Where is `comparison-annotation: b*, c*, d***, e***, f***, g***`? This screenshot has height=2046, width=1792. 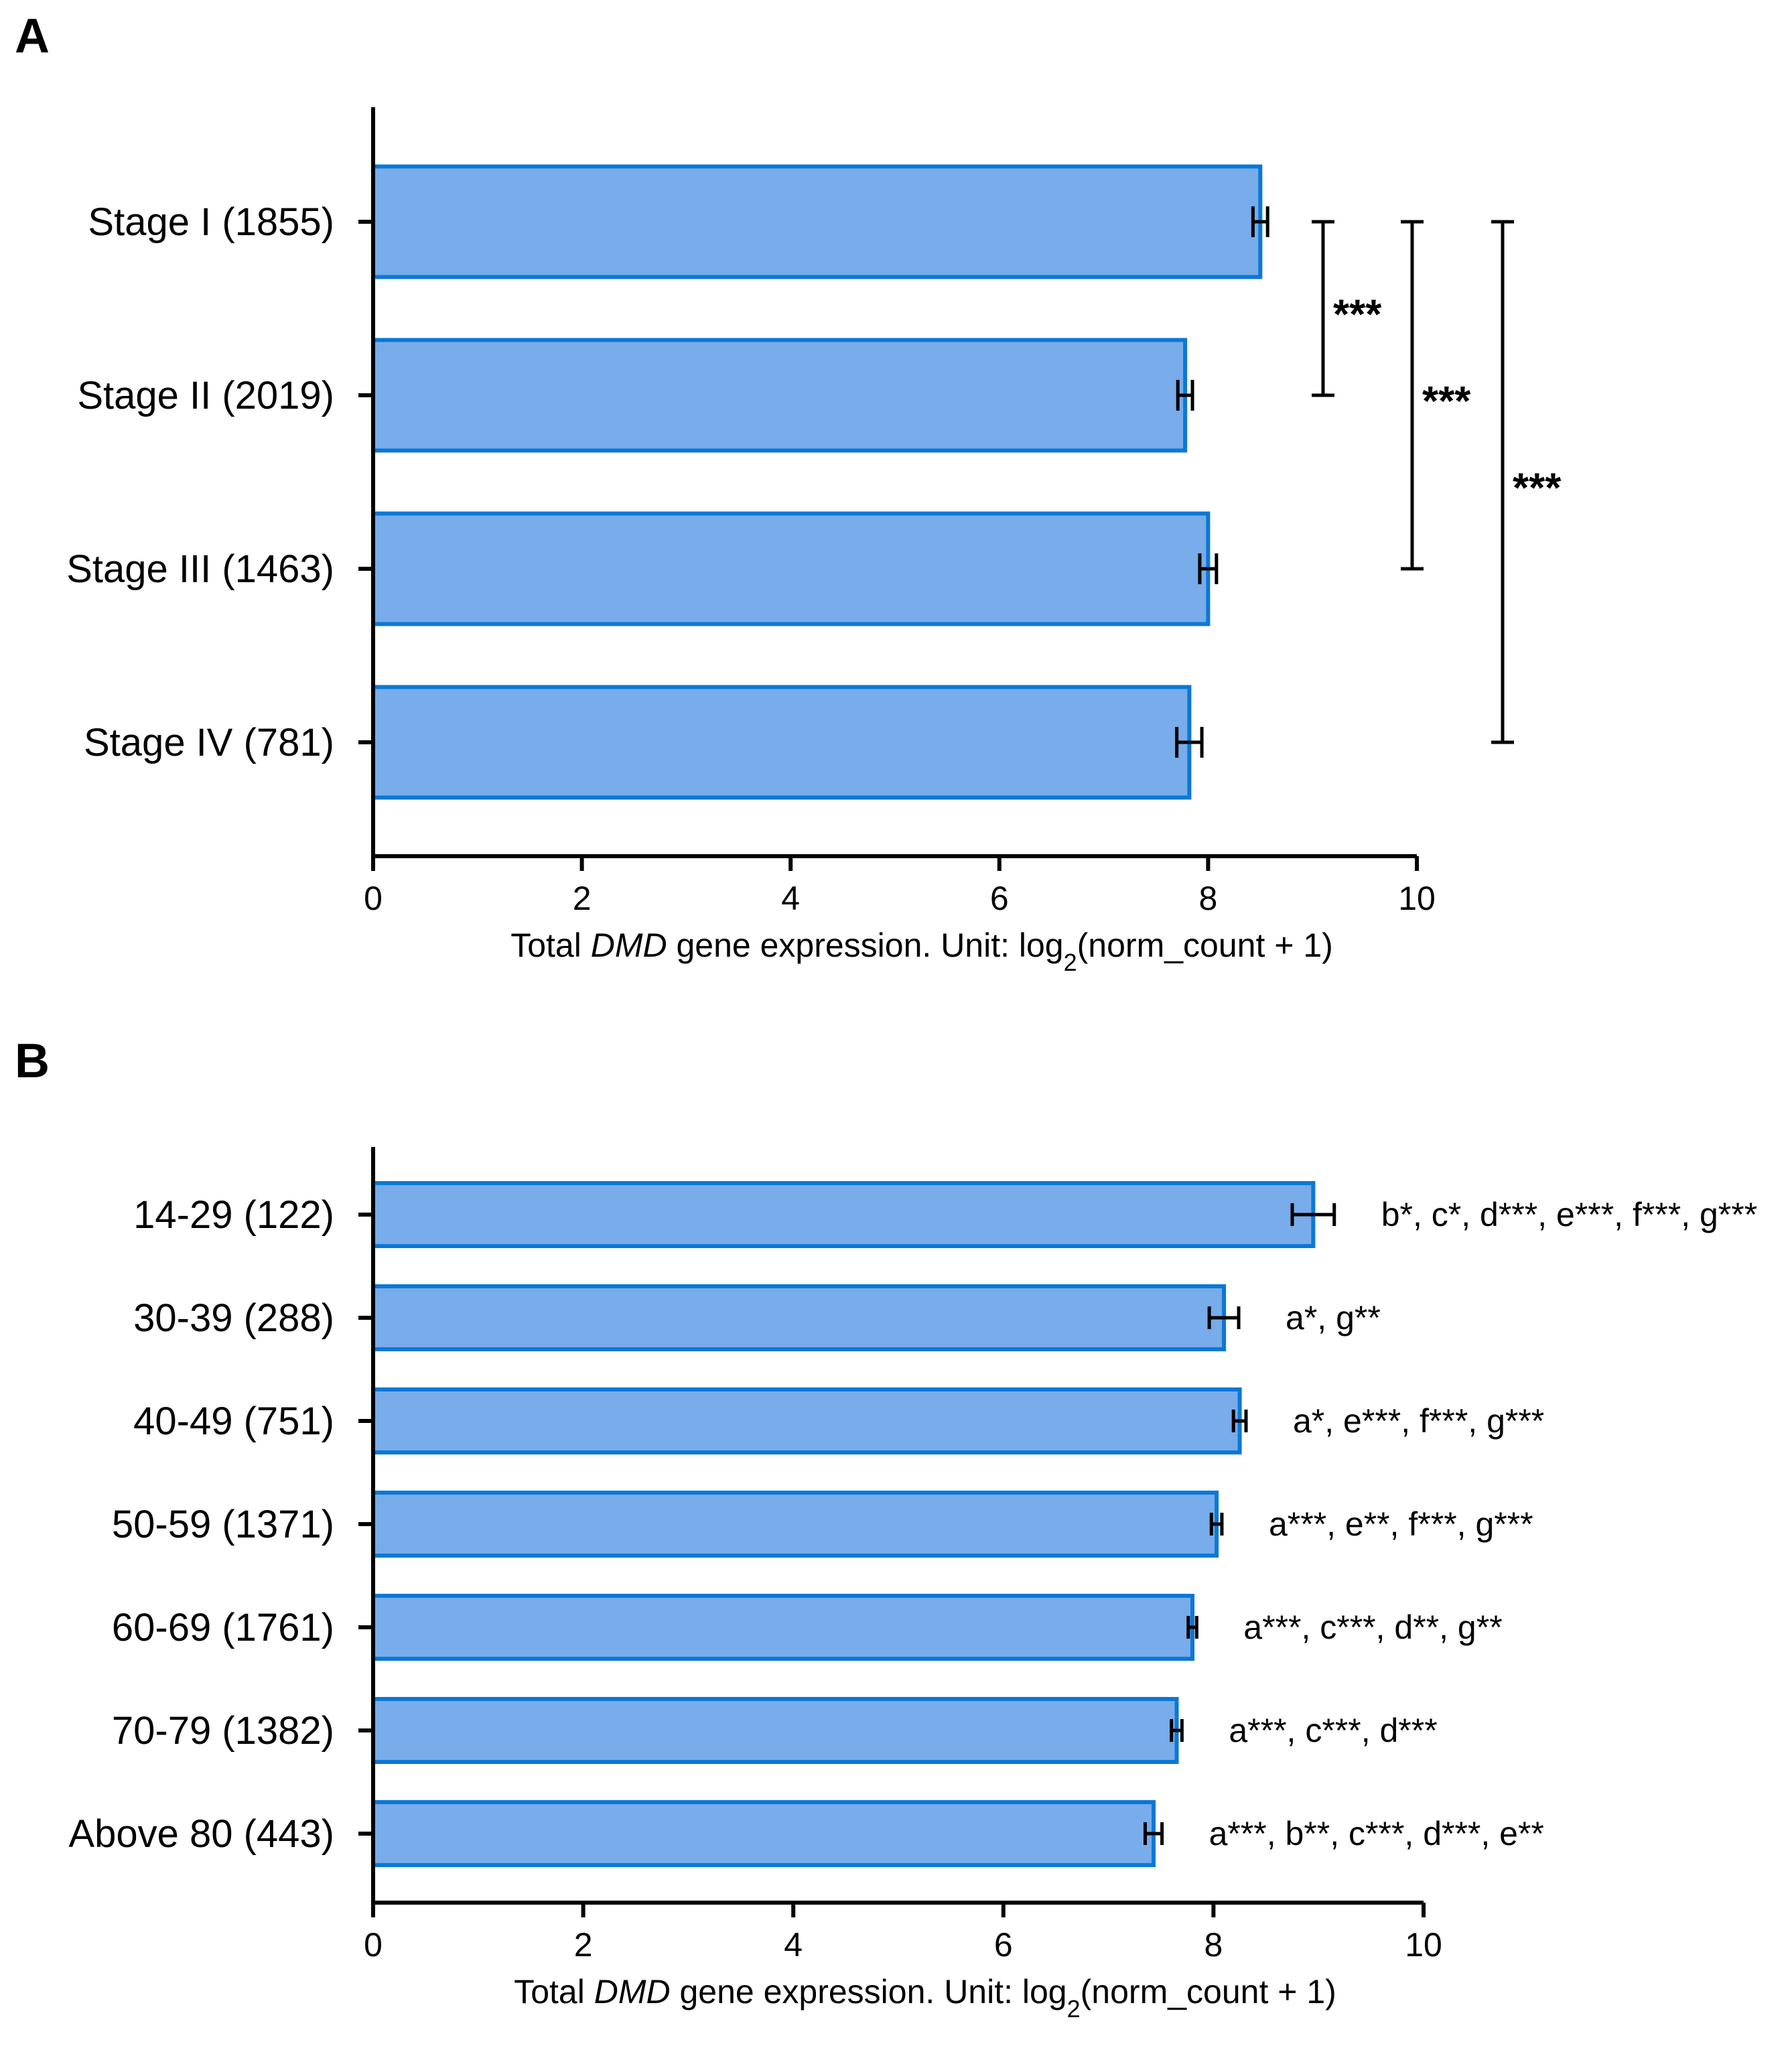 comparison-annotation: b*, c*, d***, e***, f***, g*** is located at coordinates (1569, 1214).